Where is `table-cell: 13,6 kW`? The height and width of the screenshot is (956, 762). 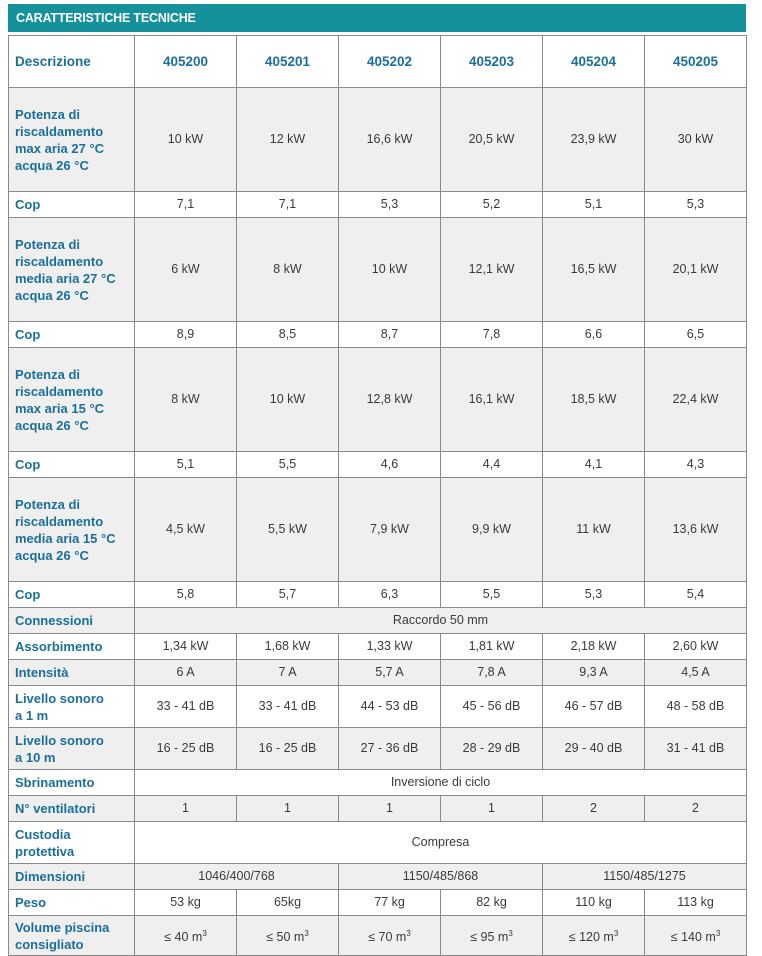 table-cell: 13,6 kW is located at coordinates (695, 529).